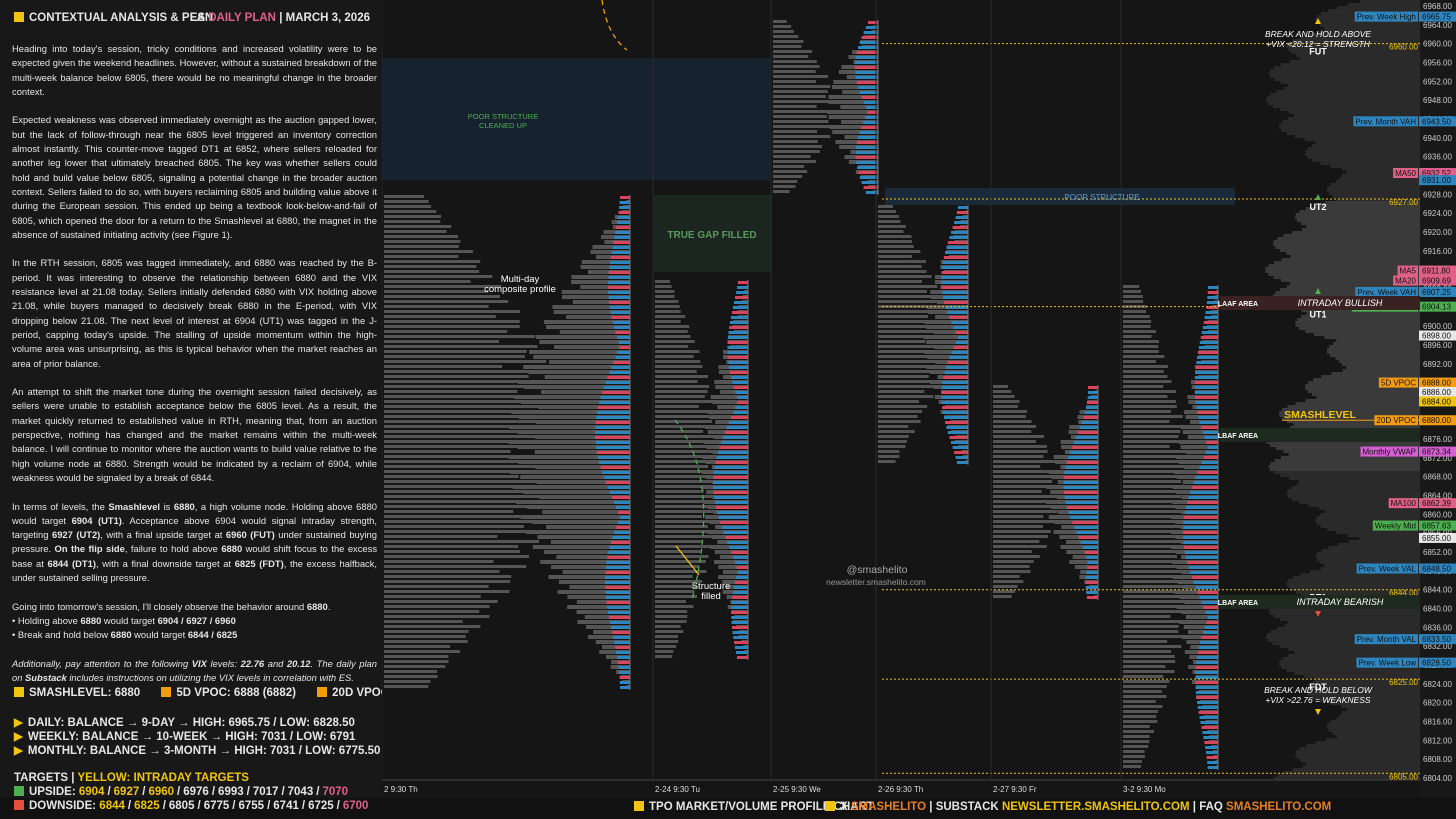 The height and width of the screenshot is (819, 1456). Describe the element at coordinates (1437, 25) in the screenshot. I see `price-tick: 6964.00` at that location.